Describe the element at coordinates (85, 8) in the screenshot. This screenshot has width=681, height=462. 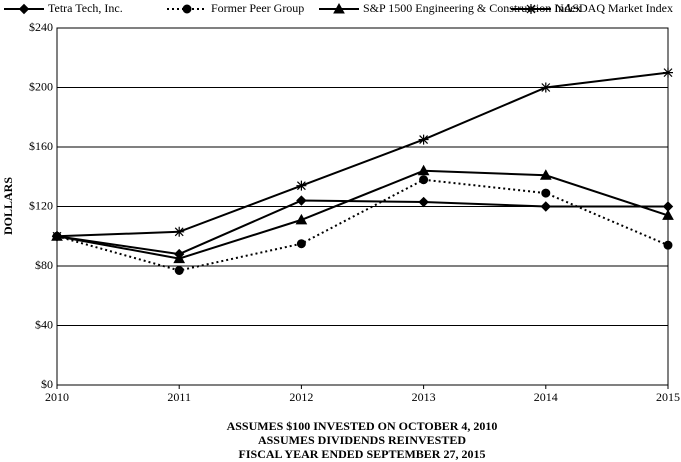
I see `legend-label: Tetra Tech, Inc.` at that location.